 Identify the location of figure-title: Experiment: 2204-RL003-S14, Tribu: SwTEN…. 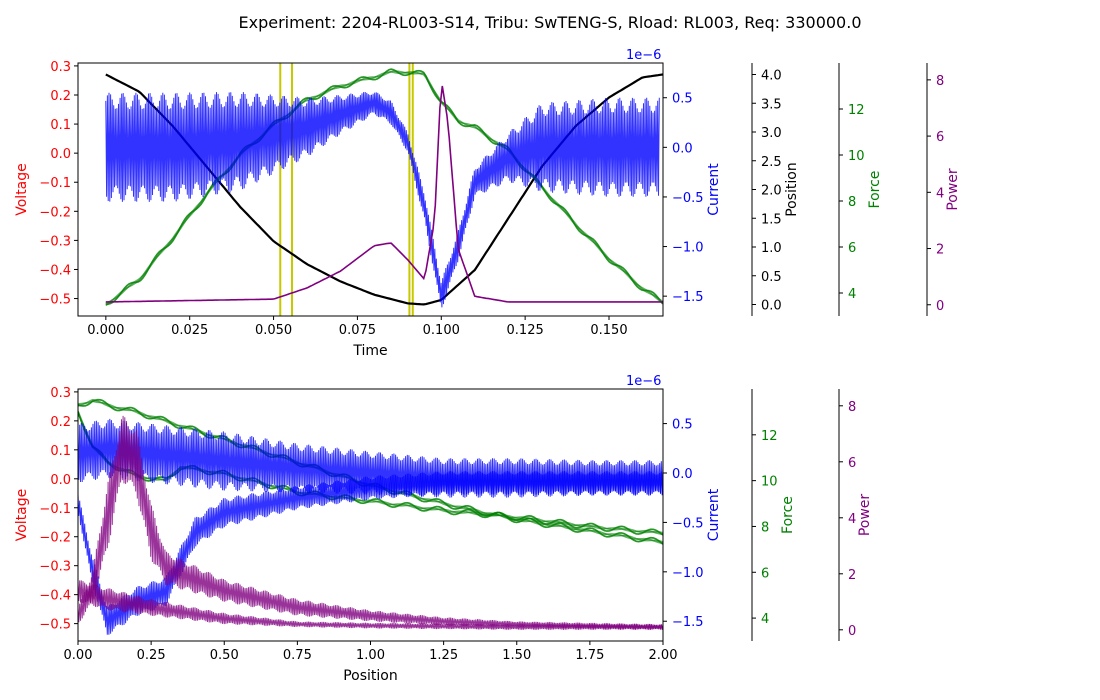
(549, 22).